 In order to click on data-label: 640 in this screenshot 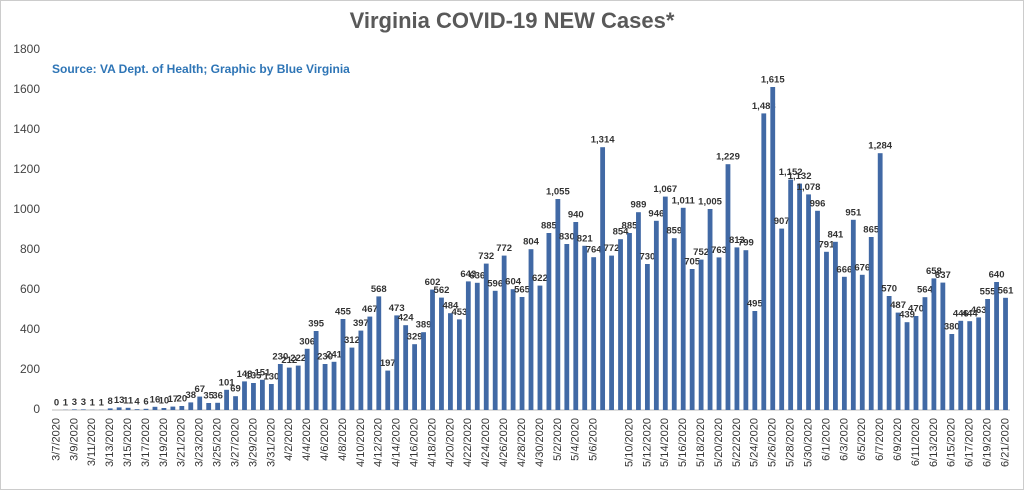, I will do `click(997, 275)`.